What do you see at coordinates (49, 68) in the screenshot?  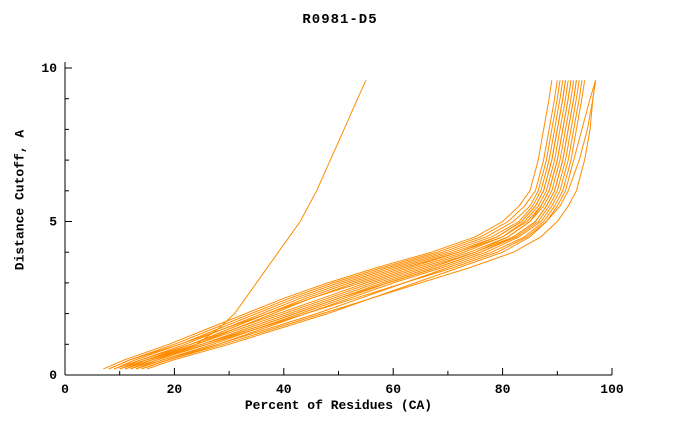 I see `y-tick-label: 10` at bounding box center [49, 68].